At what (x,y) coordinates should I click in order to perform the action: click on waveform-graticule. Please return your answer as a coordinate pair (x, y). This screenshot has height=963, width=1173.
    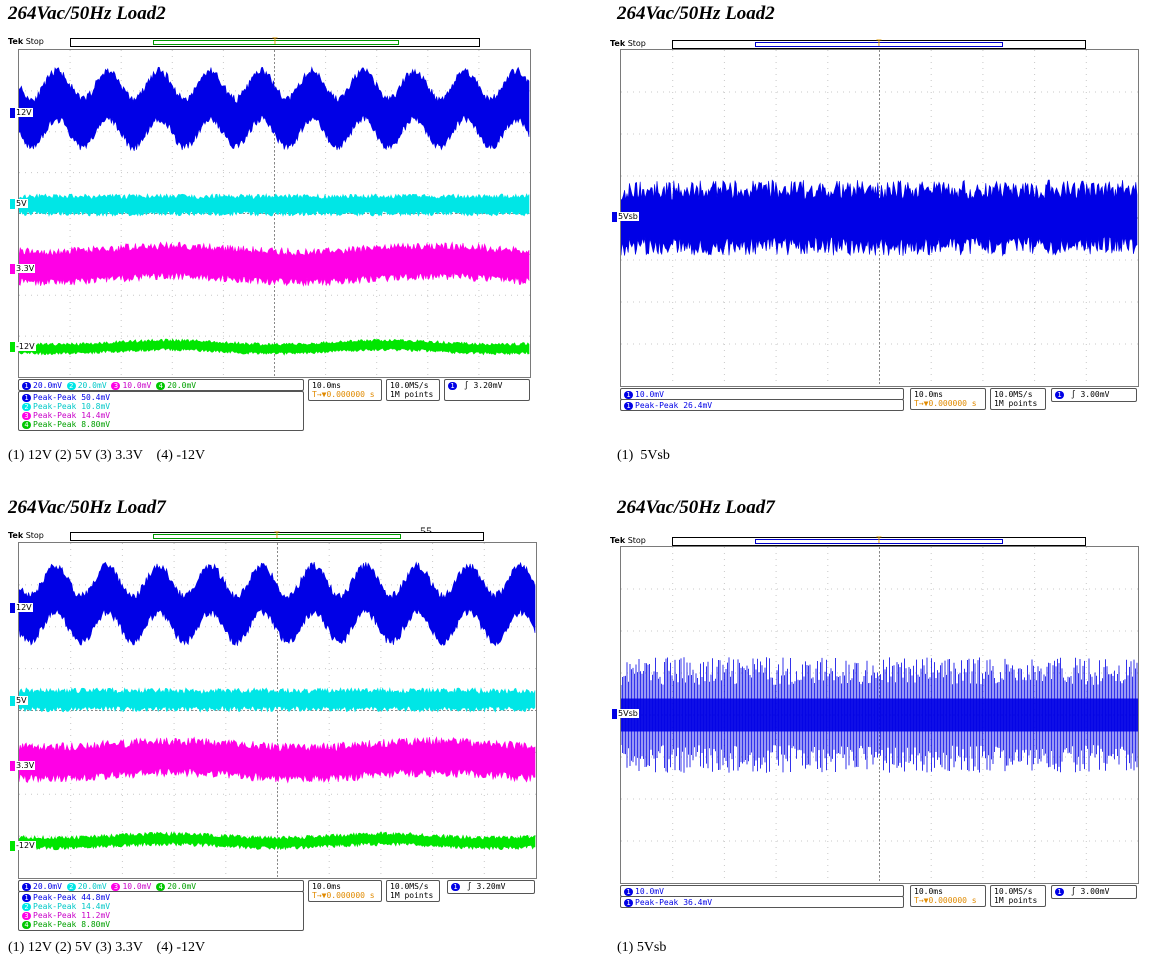
    Looking at the image, I should click on (274, 213).